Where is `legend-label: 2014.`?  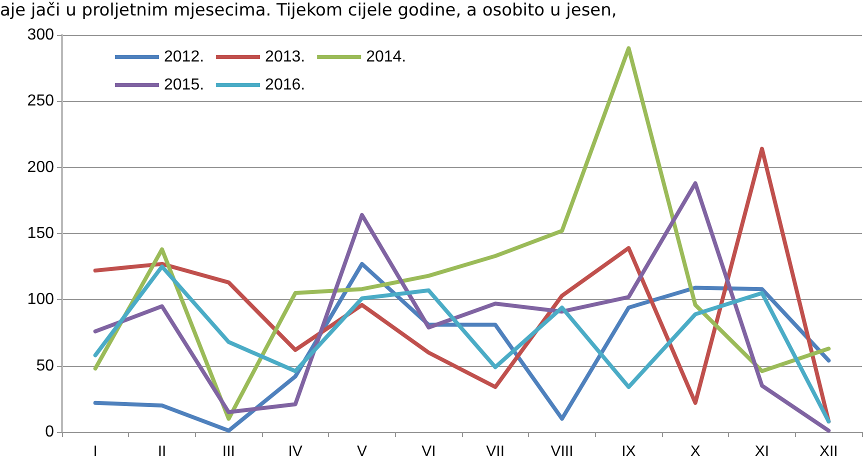 legend-label: 2014. is located at coordinates (386, 57).